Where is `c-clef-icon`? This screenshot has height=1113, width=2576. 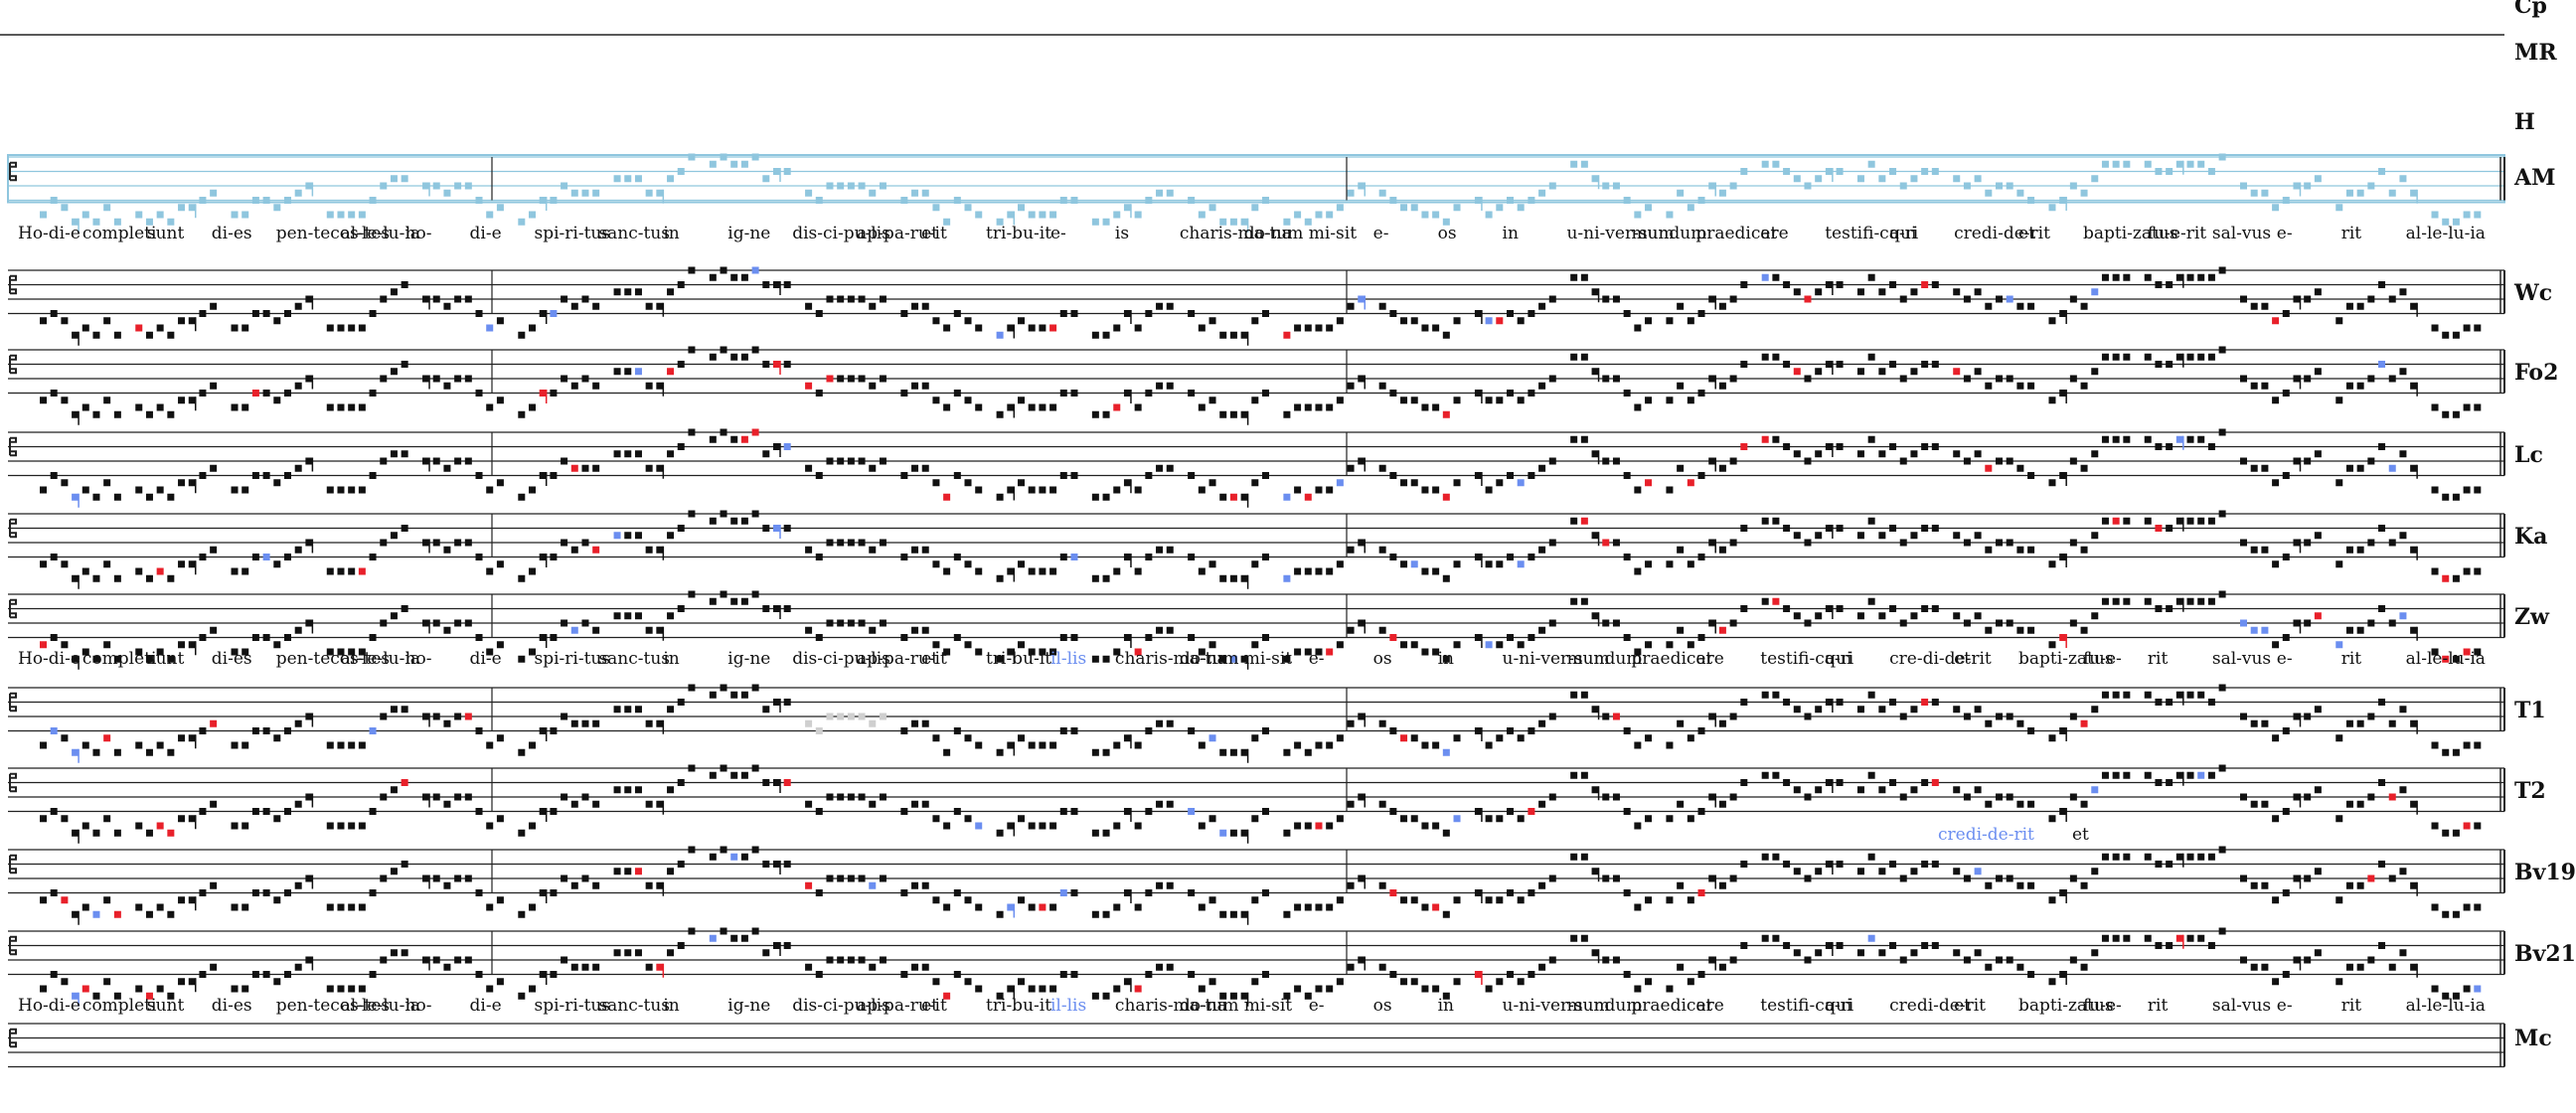 c-clef-icon is located at coordinates (13, 864).